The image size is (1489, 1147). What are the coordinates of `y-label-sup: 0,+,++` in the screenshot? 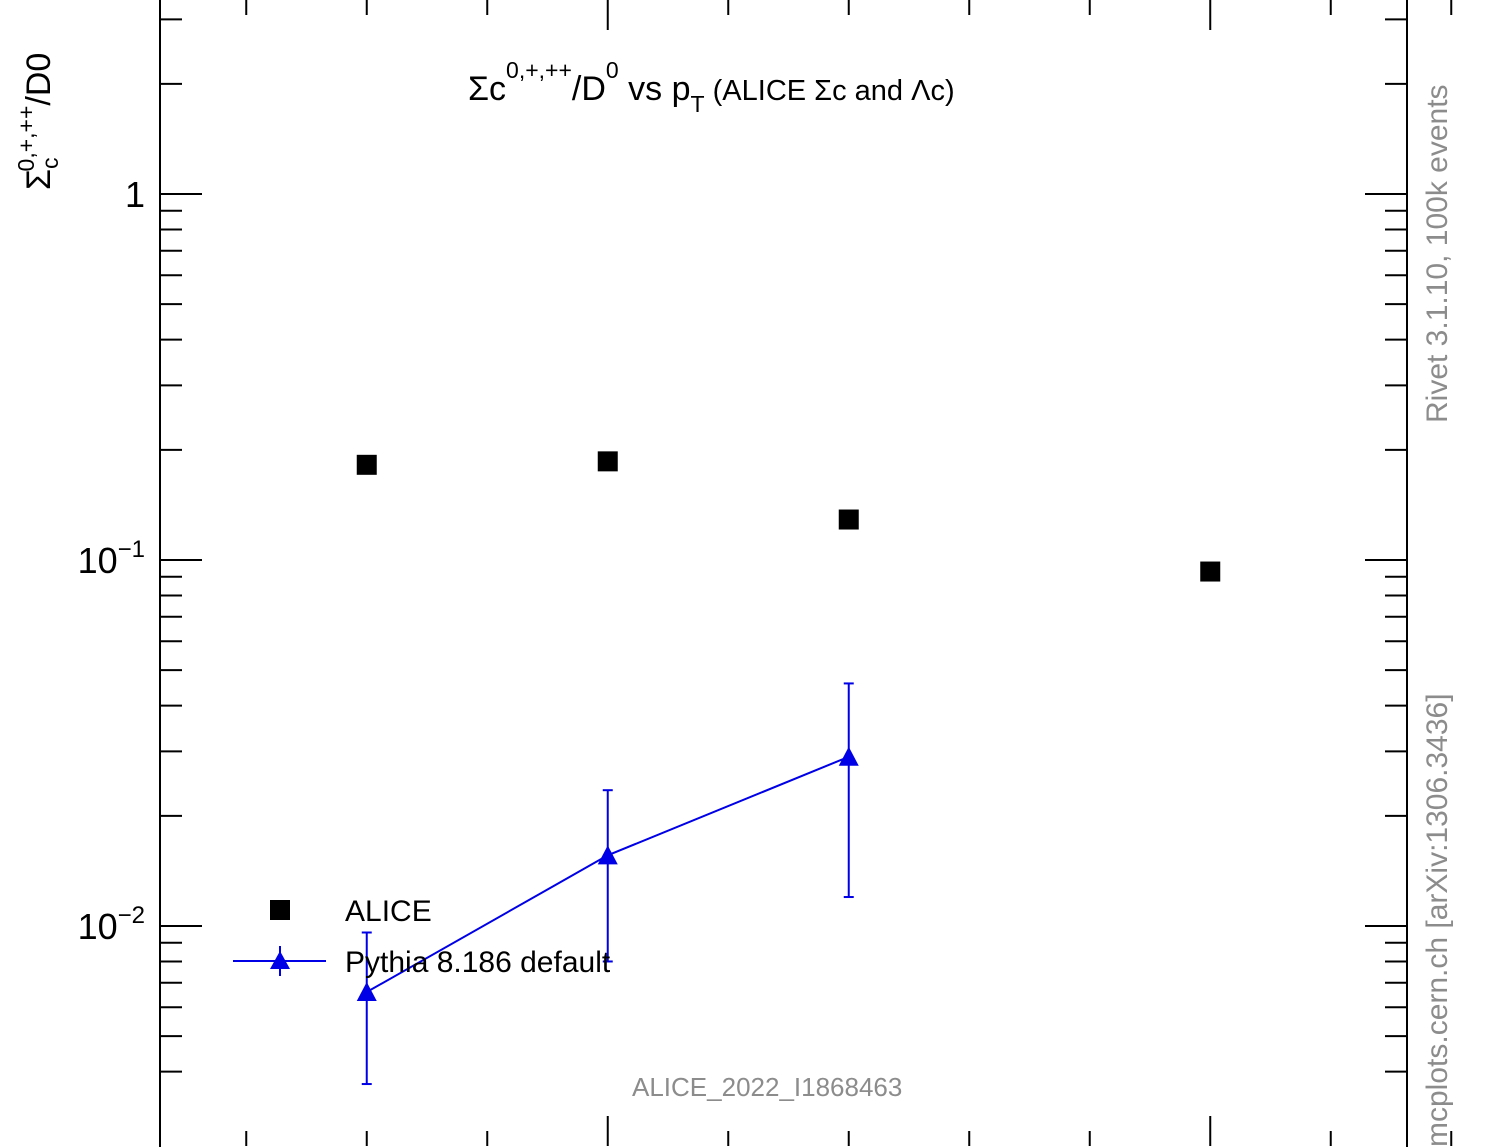 It's located at (26, 139).